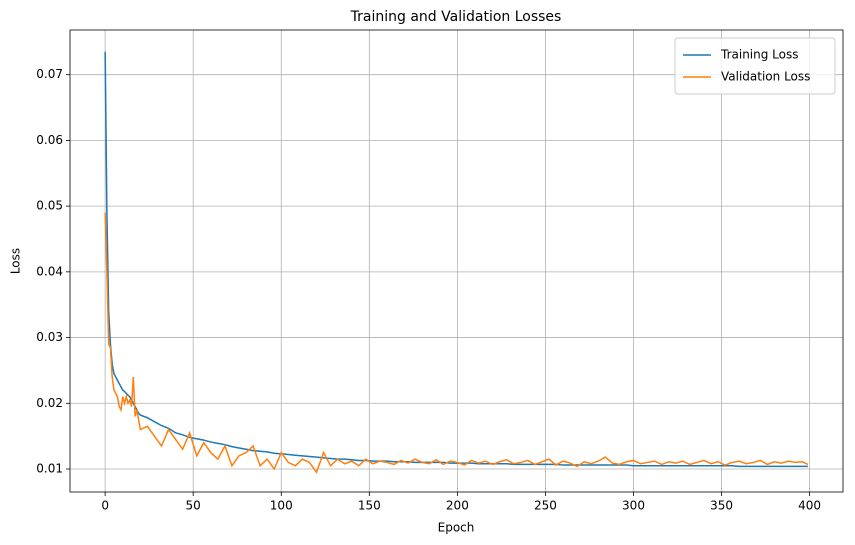 This screenshot has width=855, height=545. What do you see at coordinates (765, 77) in the screenshot?
I see `legend-label: Validation Loss` at bounding box center [765, 77].